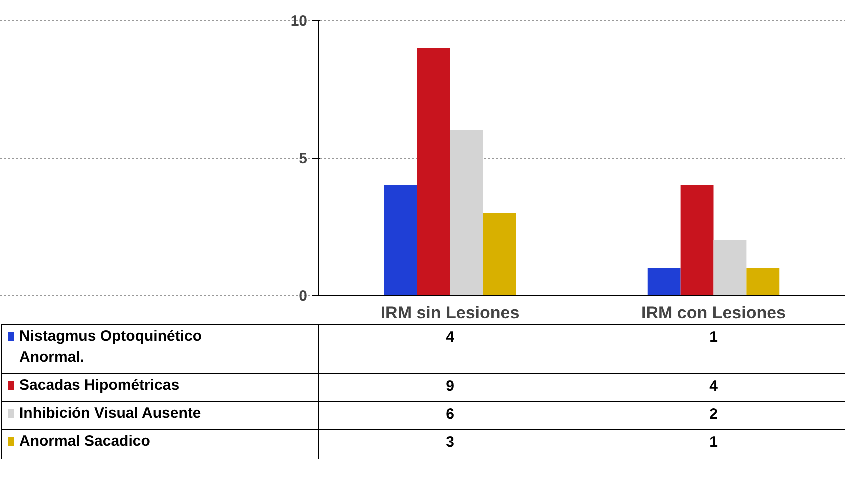  What do you see at coordinates (450, 442) in the screenshot?
I see `data-label: 3` at bounding box center [450, 442].